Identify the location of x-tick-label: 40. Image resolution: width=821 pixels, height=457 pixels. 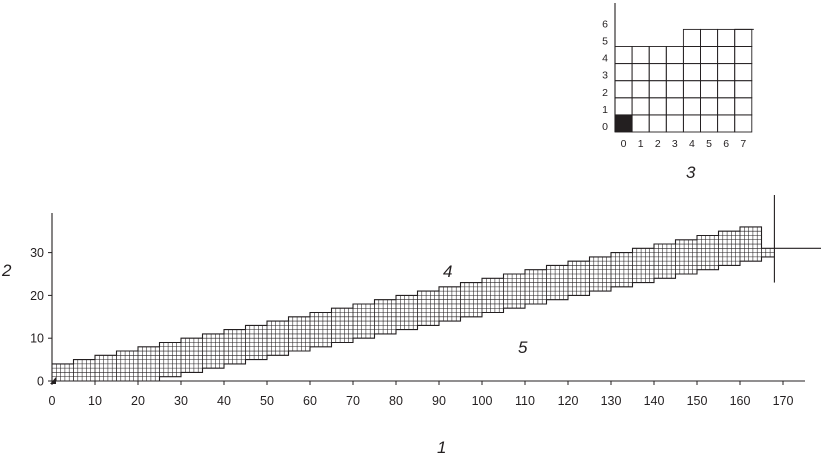
(224, 401).